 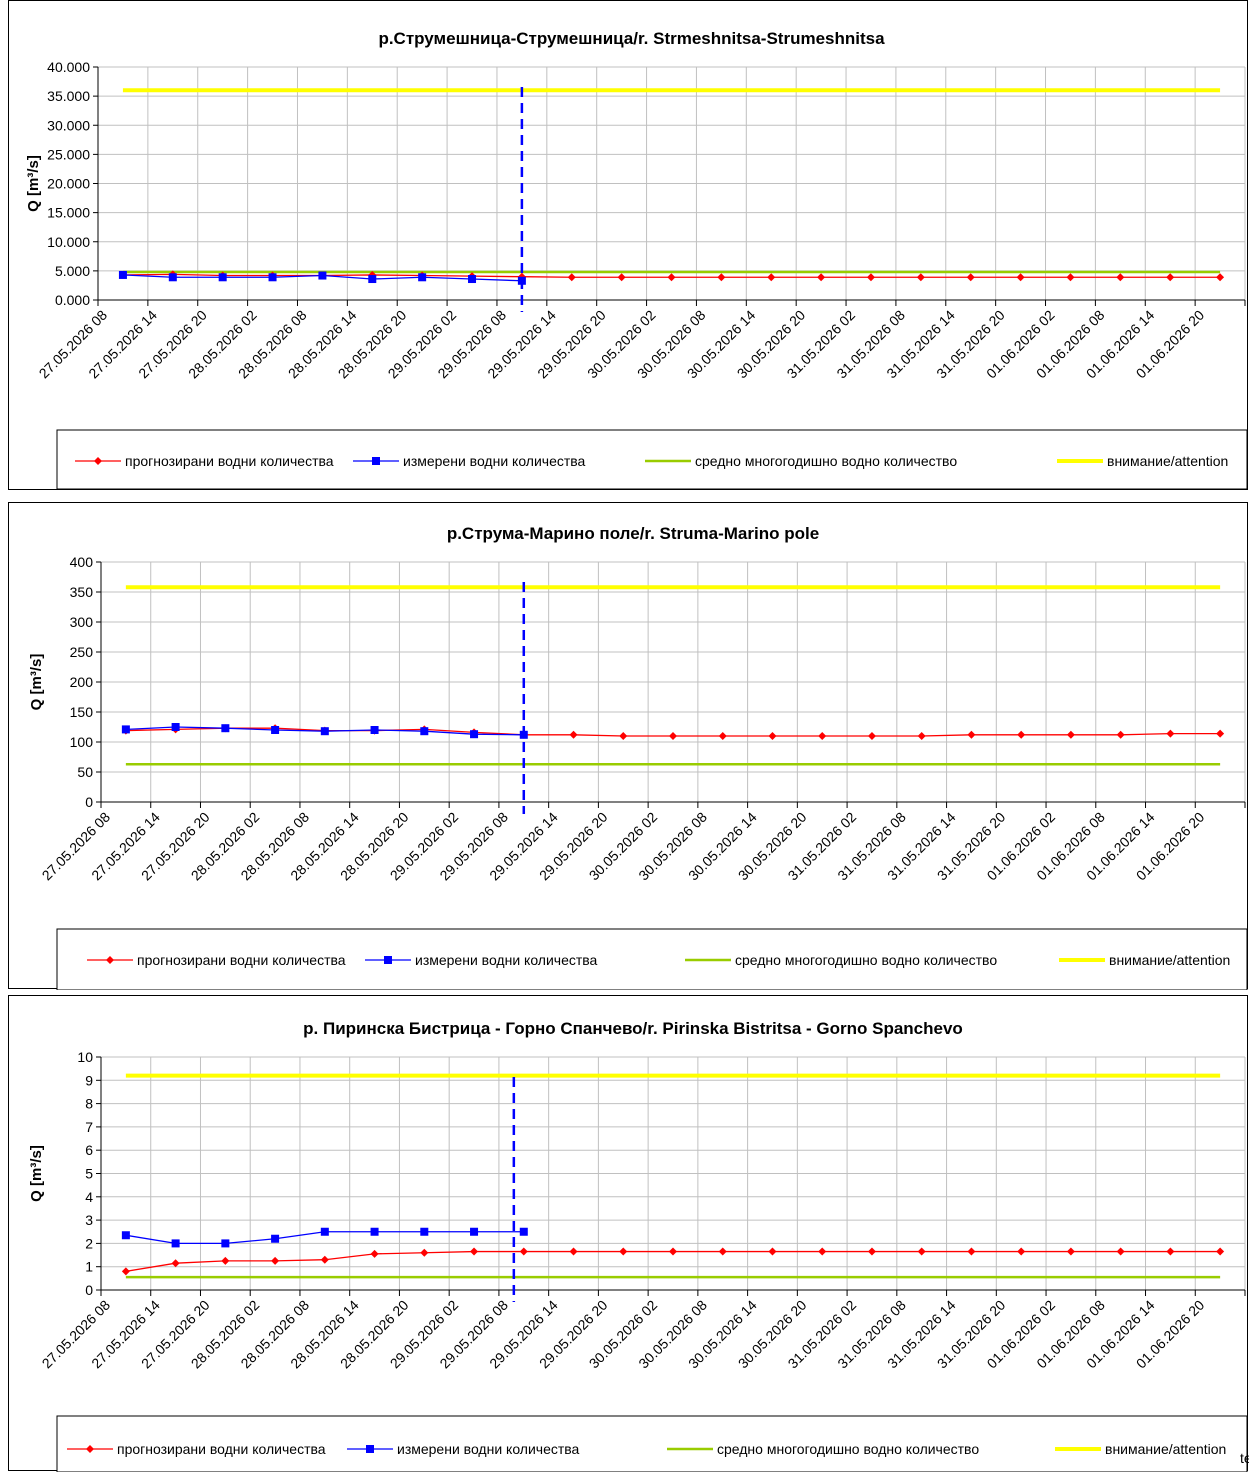 What do you see at coordinates (89, 1150) in the screenshot?
I see `y-tick-label: 6` at bounding box center [89, 1150].